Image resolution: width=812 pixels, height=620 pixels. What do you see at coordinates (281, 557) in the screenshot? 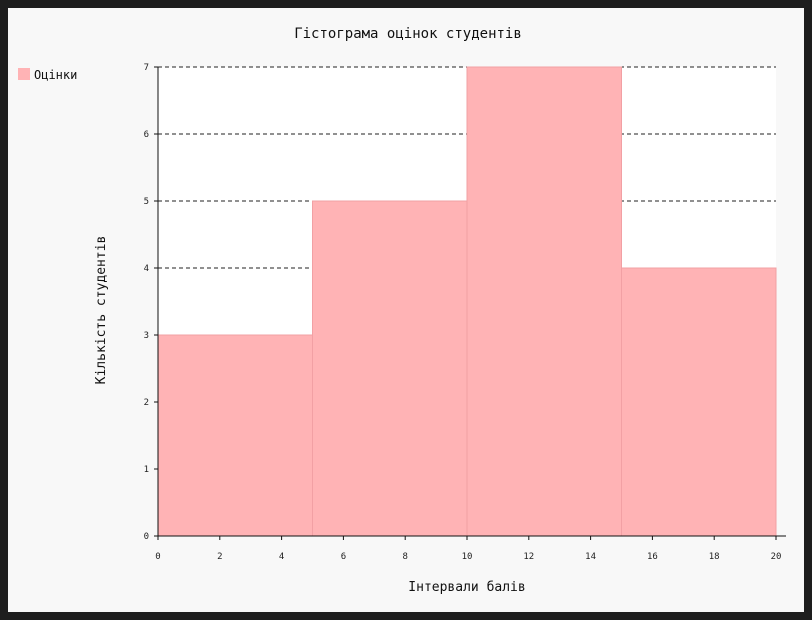
I see `x-tick-label: 4` at bounding box center [281, 557].